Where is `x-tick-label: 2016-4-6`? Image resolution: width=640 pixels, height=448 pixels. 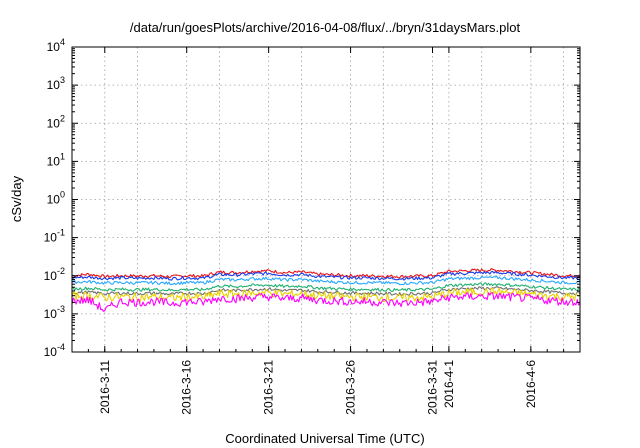
x-tick-label: 2016-4-6 is located at coordinates (531, 384).